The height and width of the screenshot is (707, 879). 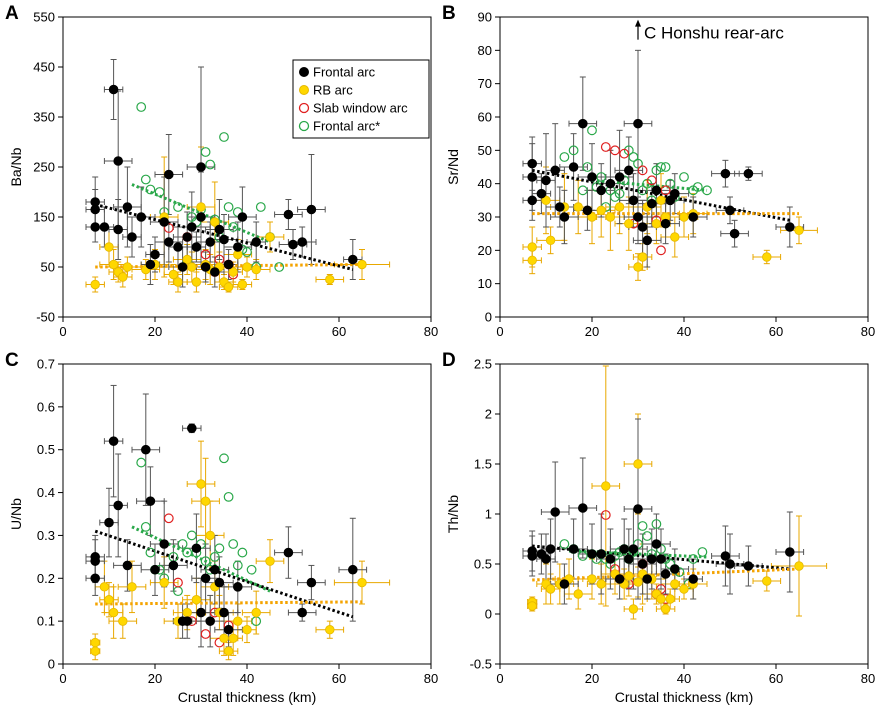 I want to click on y-tick-label: 0.3, so click(x=46, y=535).